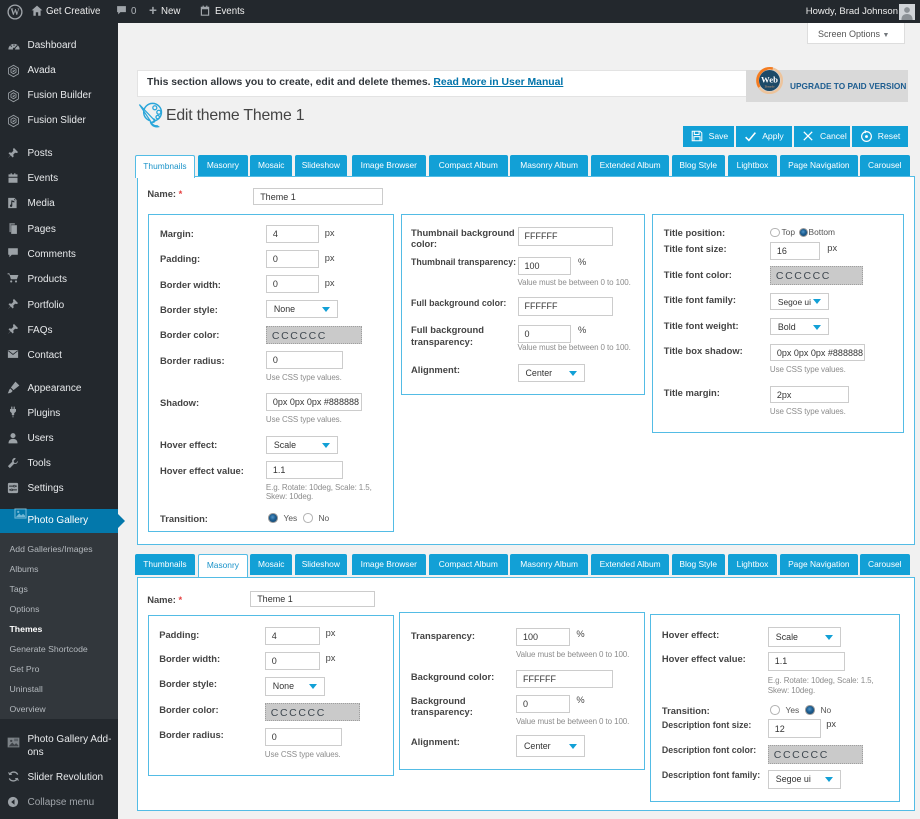 The width and height of the screenshot is (920, 819). I want to click on svg-text: Dorado, so click(770, 86).